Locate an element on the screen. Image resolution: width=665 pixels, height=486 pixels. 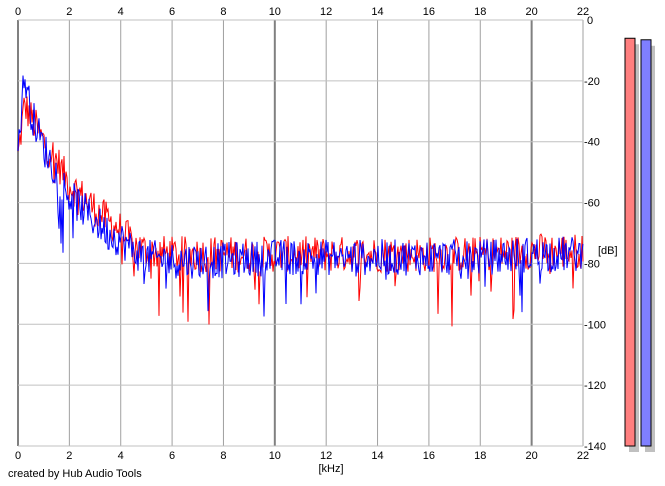
x-tick-label-top: 16 is located at coordinates (429, 12).